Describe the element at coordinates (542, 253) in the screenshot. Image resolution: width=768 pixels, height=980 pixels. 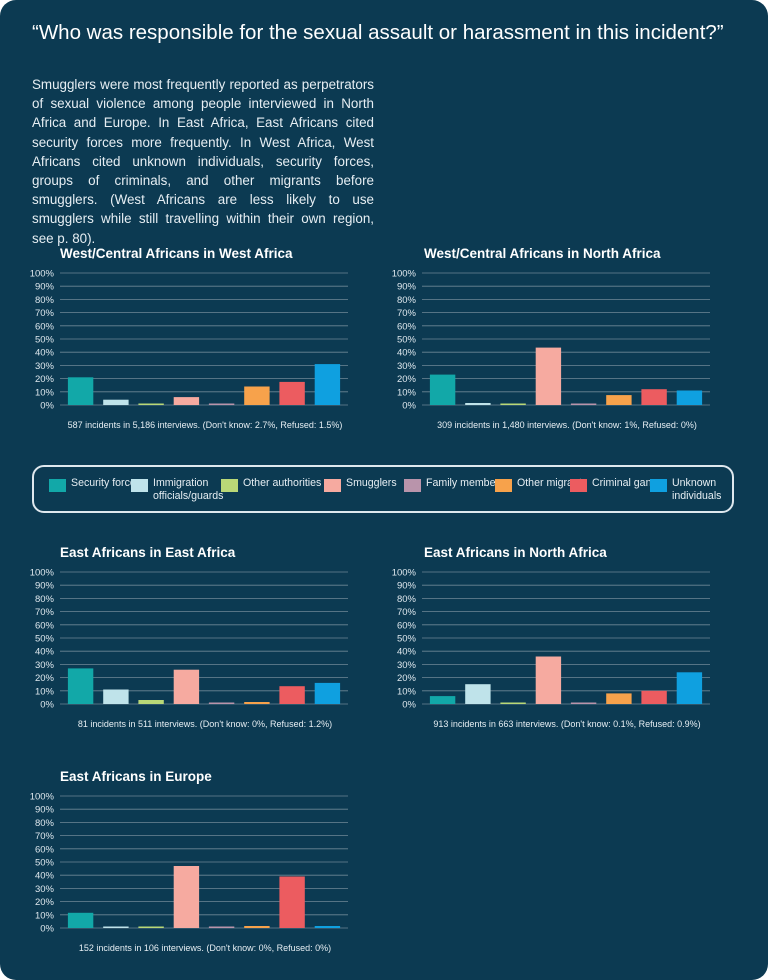
I see `chart-title: West/Central Africans in North Africa` at that location.